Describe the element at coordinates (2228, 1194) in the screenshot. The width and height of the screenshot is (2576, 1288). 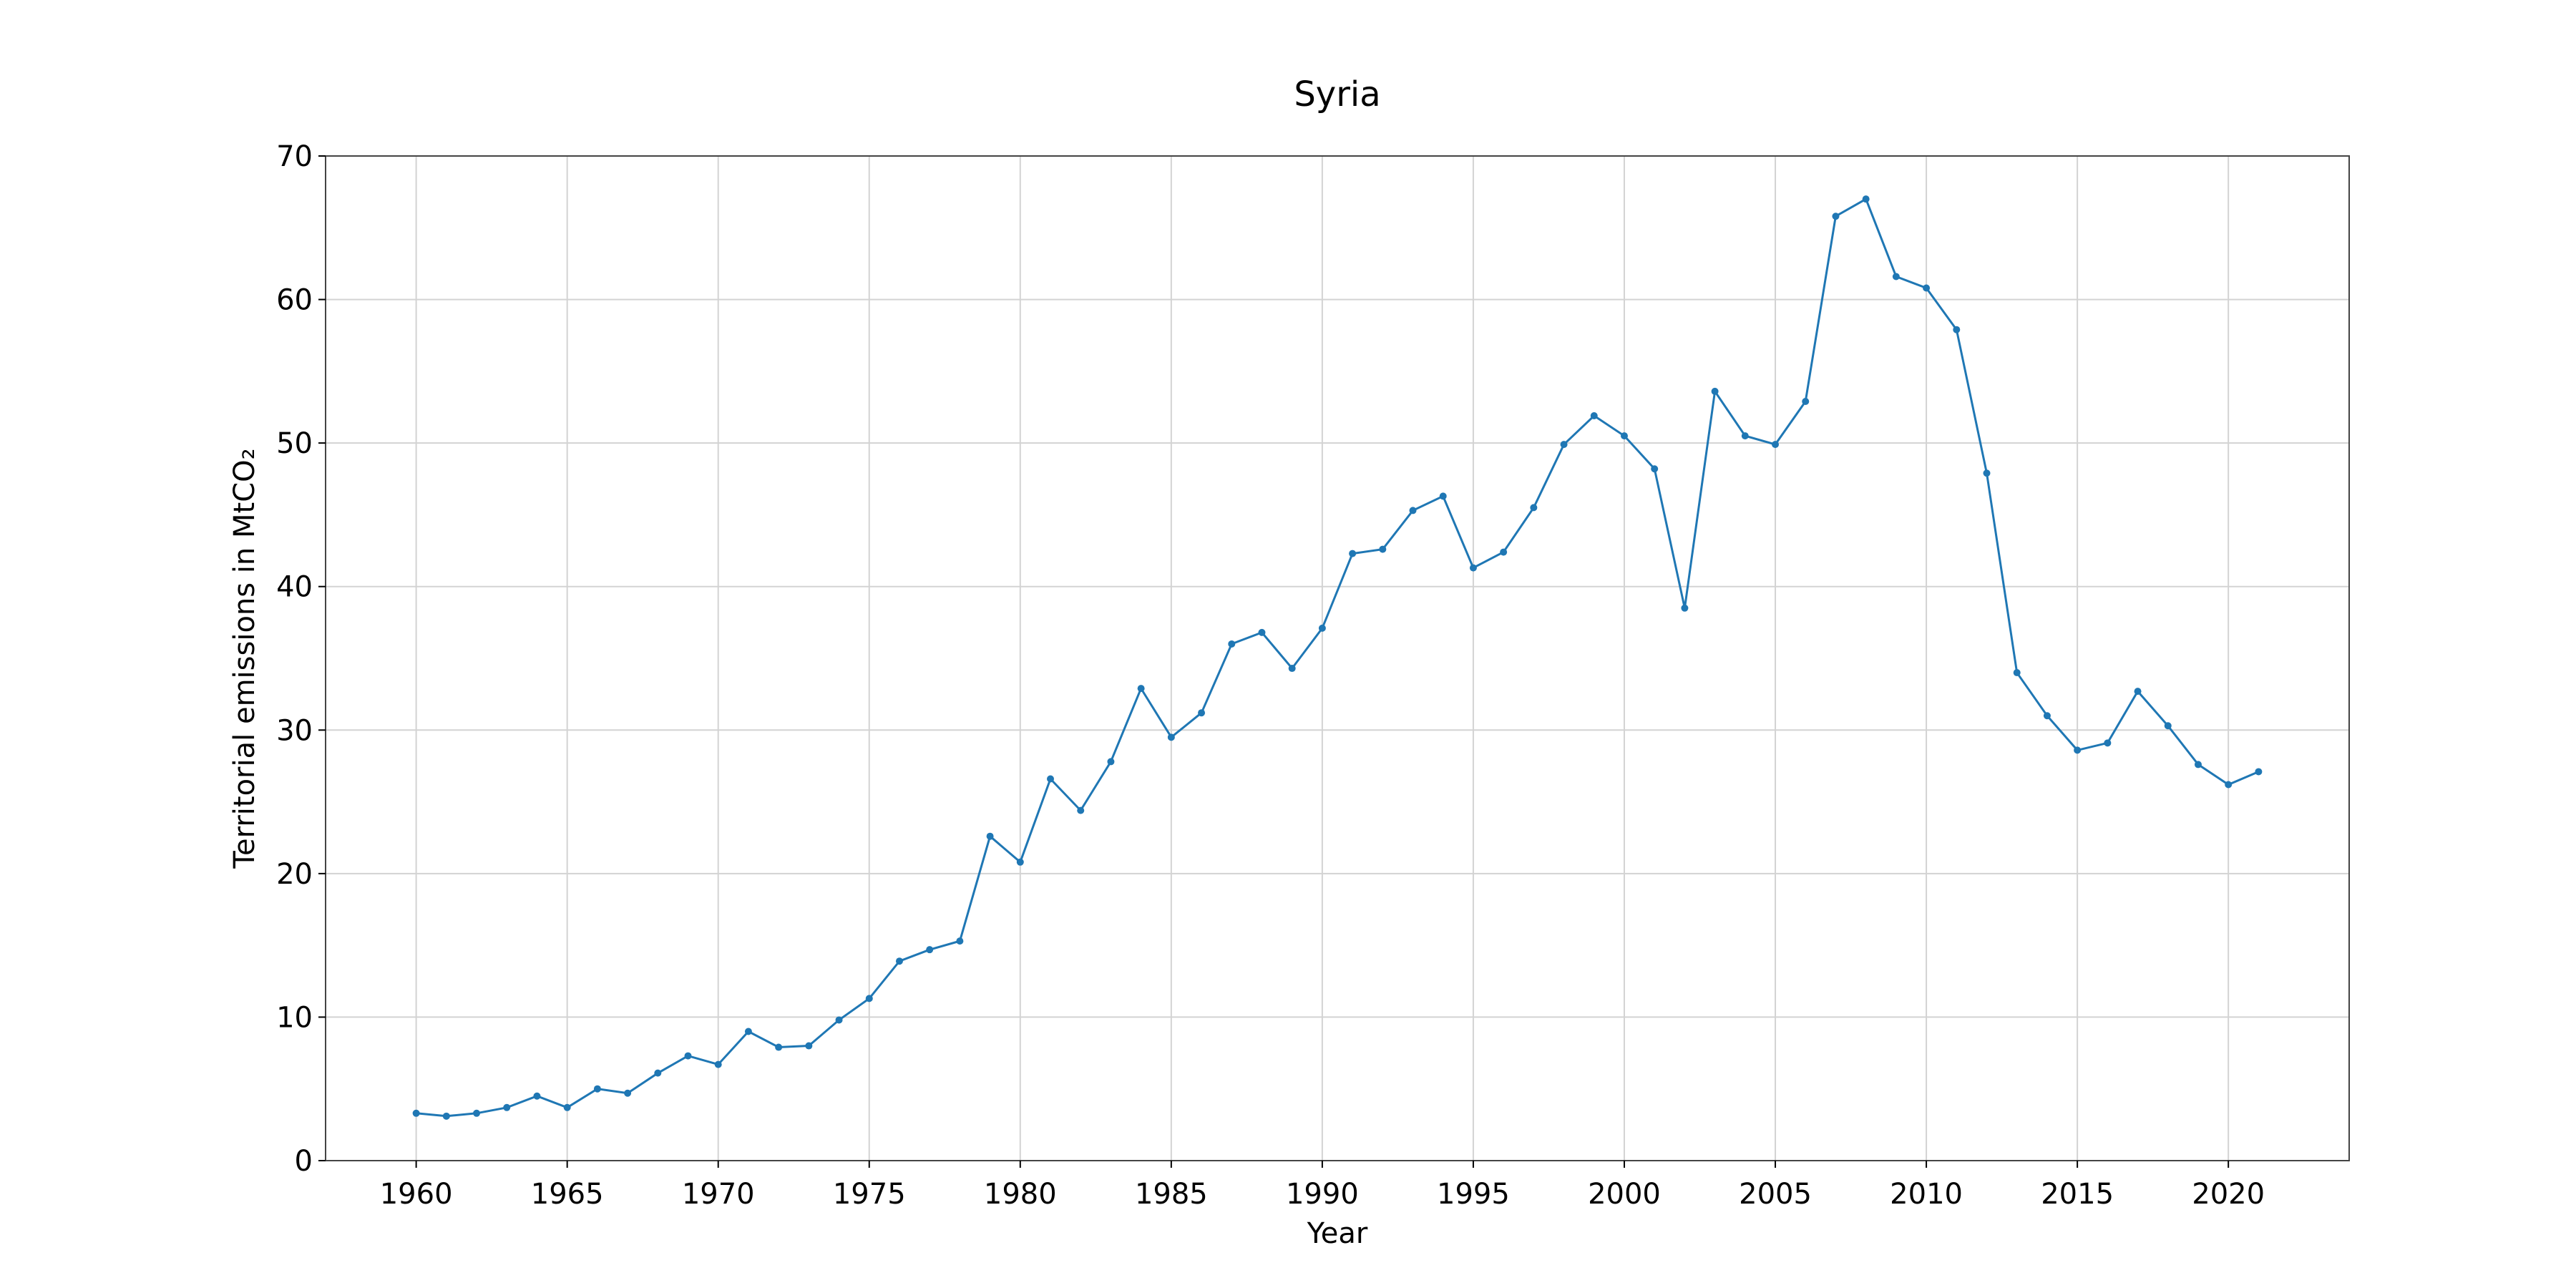
I see `x-tick-label: 2020` at that location.